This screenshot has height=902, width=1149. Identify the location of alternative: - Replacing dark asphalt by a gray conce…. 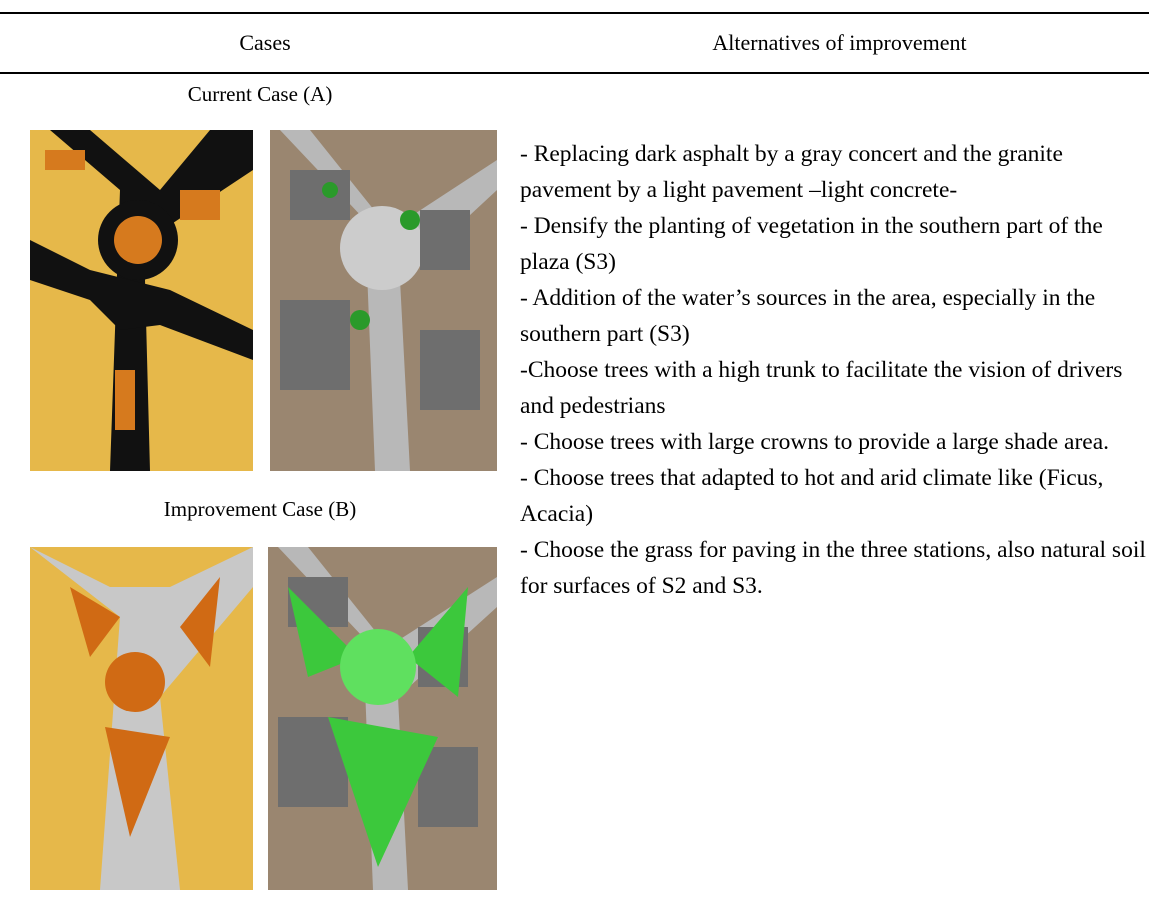
(791, 172).